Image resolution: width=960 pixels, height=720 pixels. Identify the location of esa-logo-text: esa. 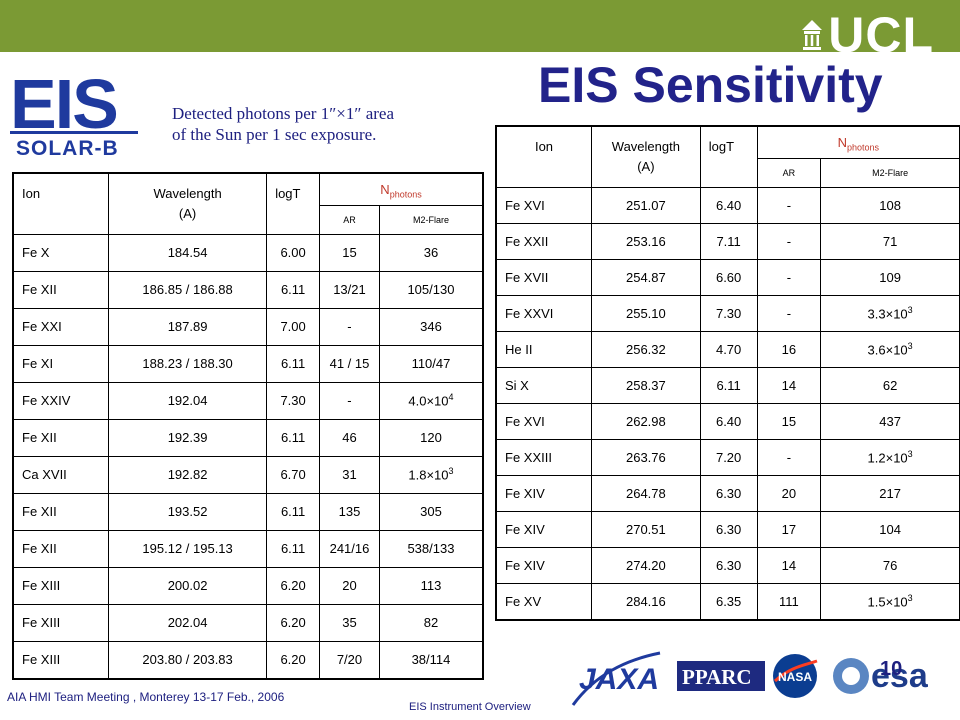
(900, 676).